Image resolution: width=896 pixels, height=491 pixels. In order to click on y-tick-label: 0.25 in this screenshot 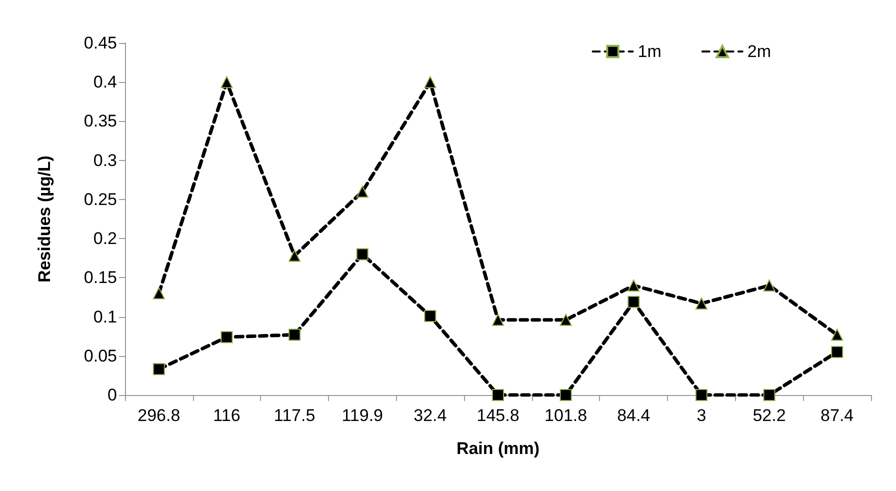, I will do `click(100, 199)`.